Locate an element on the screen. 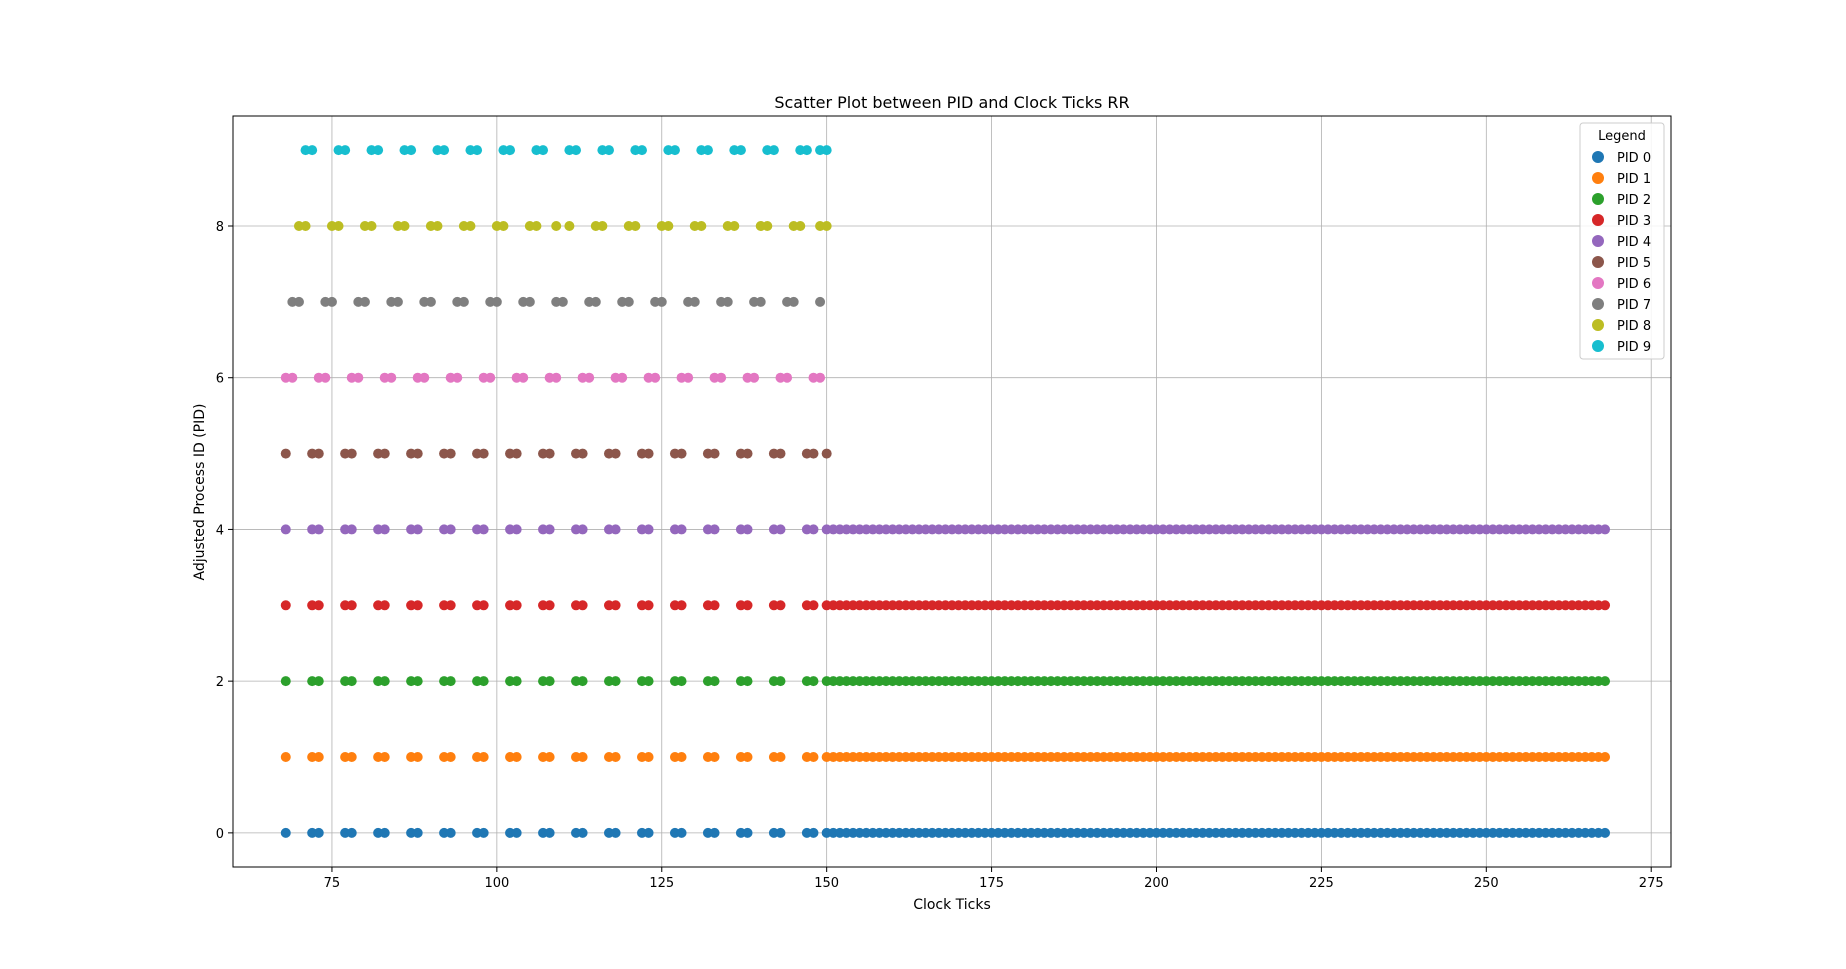 Image resolution: width=1846 pixels, height=969 pixels. legend-label-pid-8: PID 8 is located at coordinates (1634, 326).